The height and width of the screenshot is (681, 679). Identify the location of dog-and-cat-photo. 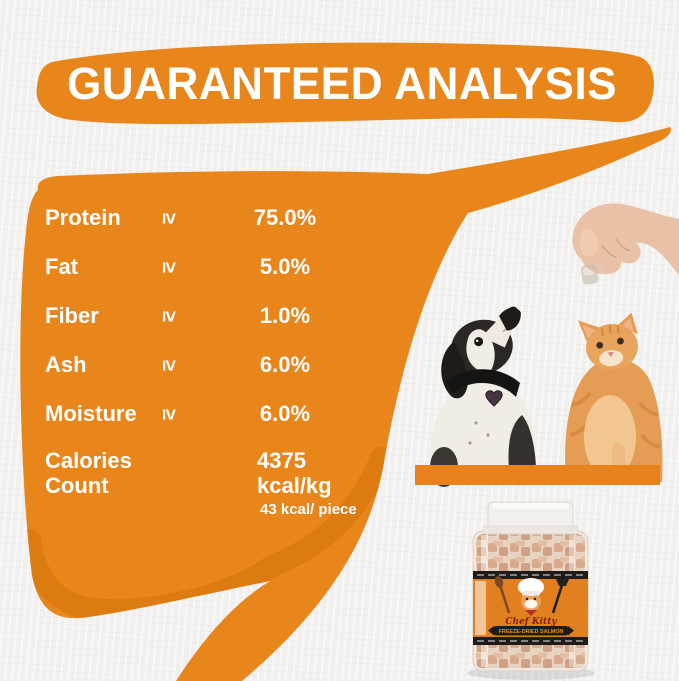
(539, 396).